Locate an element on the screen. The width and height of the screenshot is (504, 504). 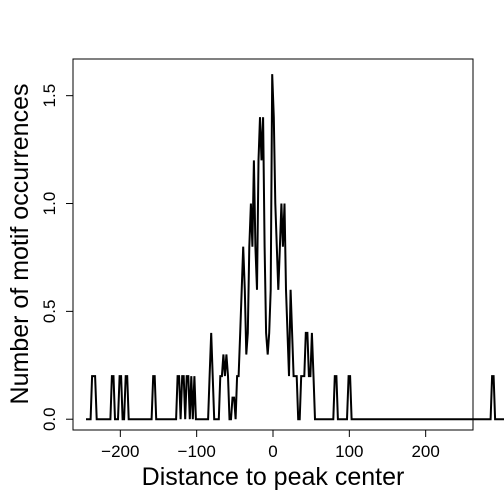
y-tick-label: 0.5 is located at coordinates (49, 312).